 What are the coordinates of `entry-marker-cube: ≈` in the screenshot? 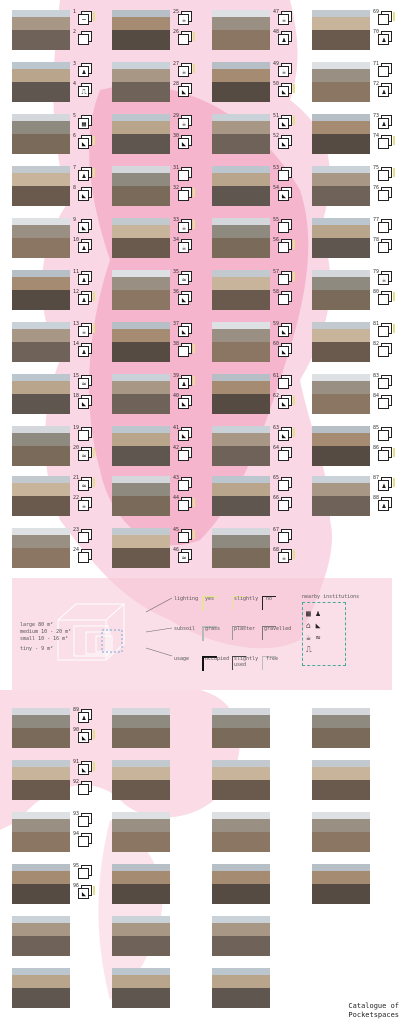 It's located at (85, 485).